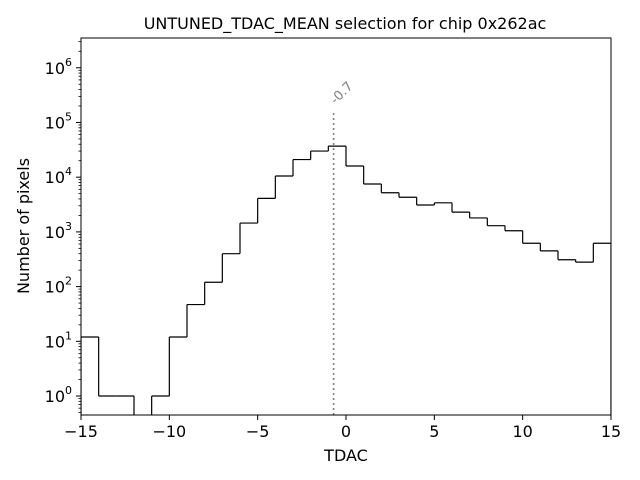 This screenshot has width=640, height=480. Describe the element at coordinates (81, 431) in the screenshot. I see `x-tick-label: −15` at that location.